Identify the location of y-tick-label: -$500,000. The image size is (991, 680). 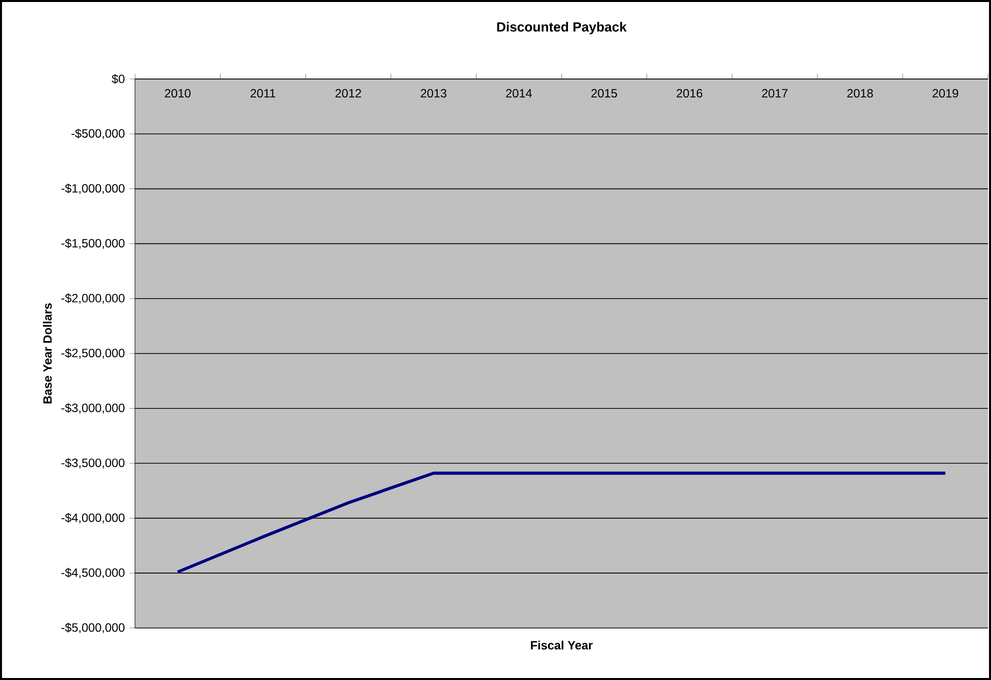
(97, 134).